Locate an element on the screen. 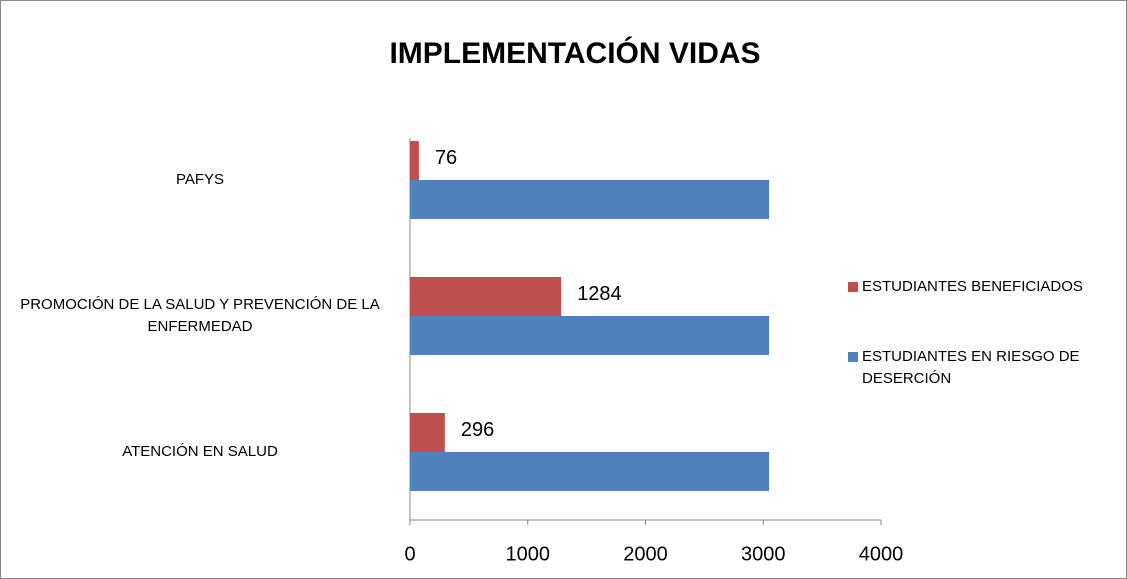 This screenshot has width=1127, height=579. x-tick-label: 0 is located at coordinates (409, 554).